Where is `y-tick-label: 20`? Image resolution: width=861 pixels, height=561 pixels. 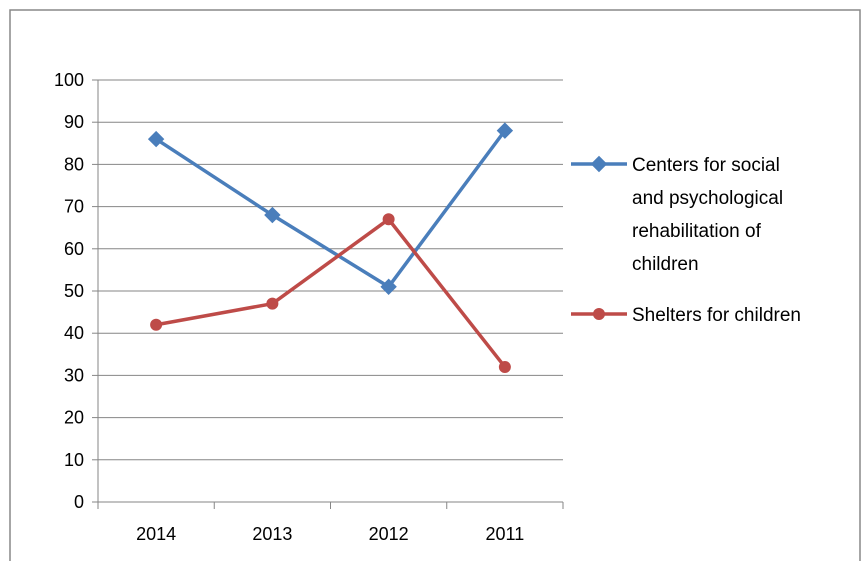 y-tick-label: 20 is located at coordinates (74, 418).